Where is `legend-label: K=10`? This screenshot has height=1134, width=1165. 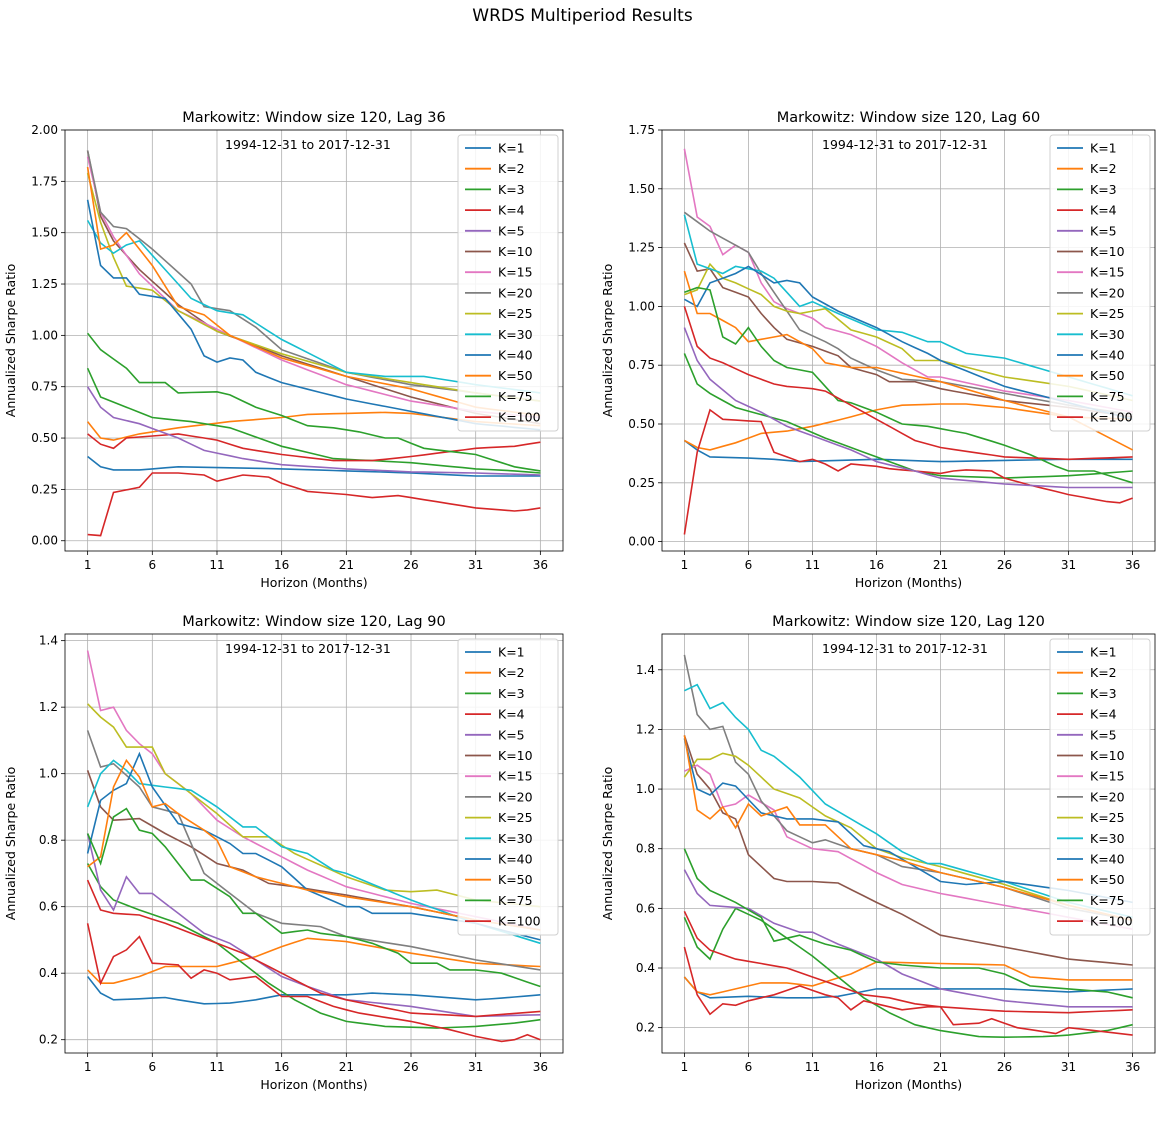
legend-label: K=10 is located at coordinates (1107, 251).